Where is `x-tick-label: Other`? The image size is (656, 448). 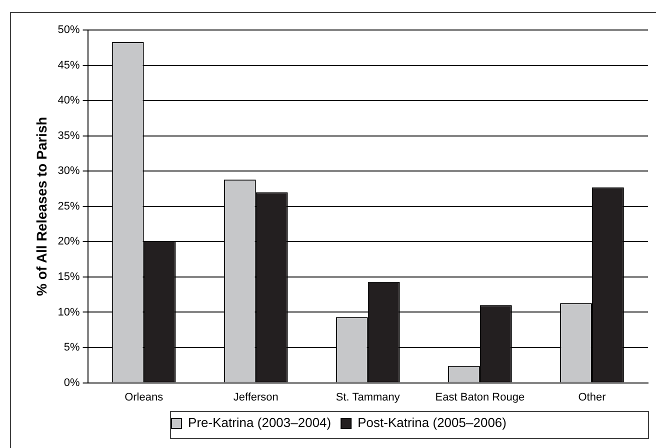 x-tick-label: Other is located at coordinates (592, 397).